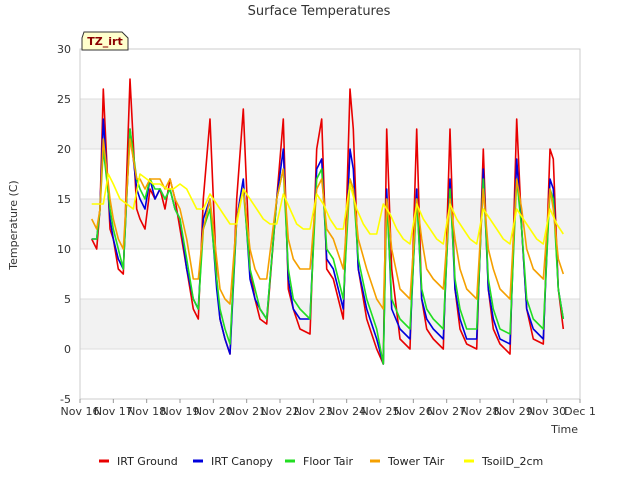 The width and height of the screenshot is (640, 480). Describe the element at coordinates (313, 411) in the screenshot. I see `x-tick-label: Nov 23` at that location.